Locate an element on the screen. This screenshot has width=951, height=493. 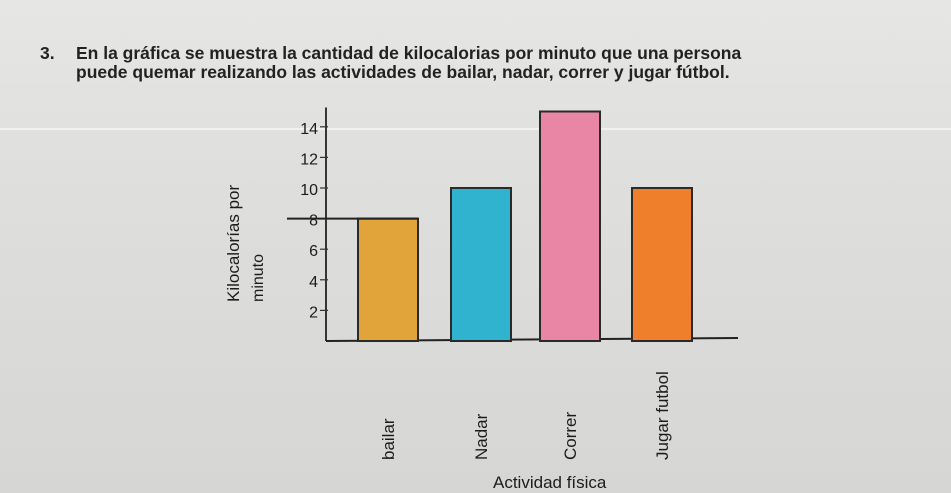
x-axis-title: Actividad física is located at coordinates (550, 482).